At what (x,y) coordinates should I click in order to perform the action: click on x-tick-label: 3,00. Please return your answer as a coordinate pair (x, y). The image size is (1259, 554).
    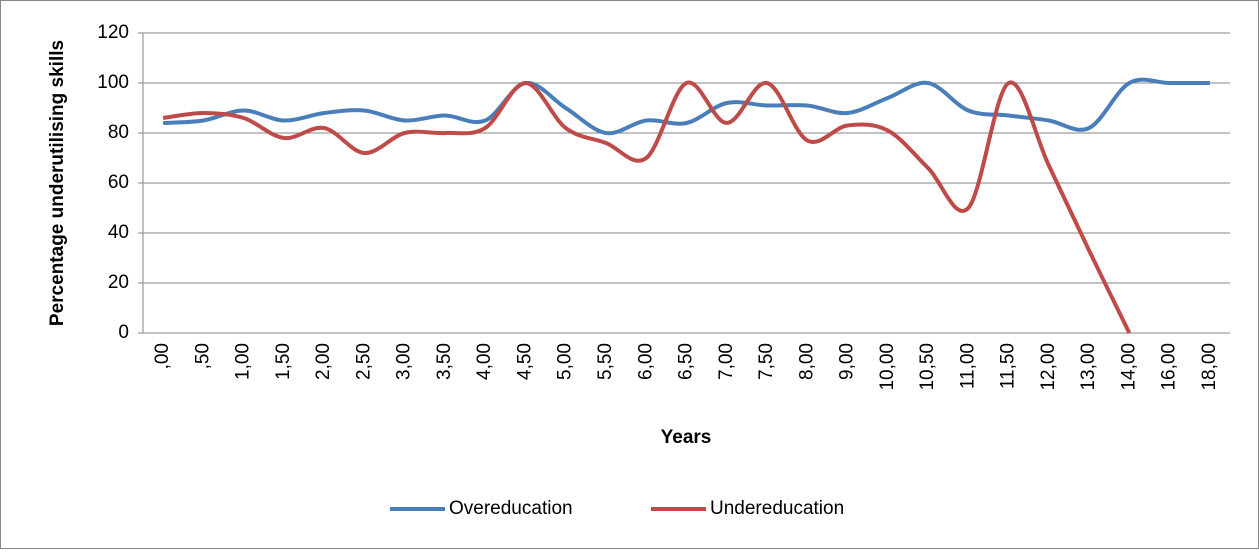
    Looking at the image, I should click on (404, 361).